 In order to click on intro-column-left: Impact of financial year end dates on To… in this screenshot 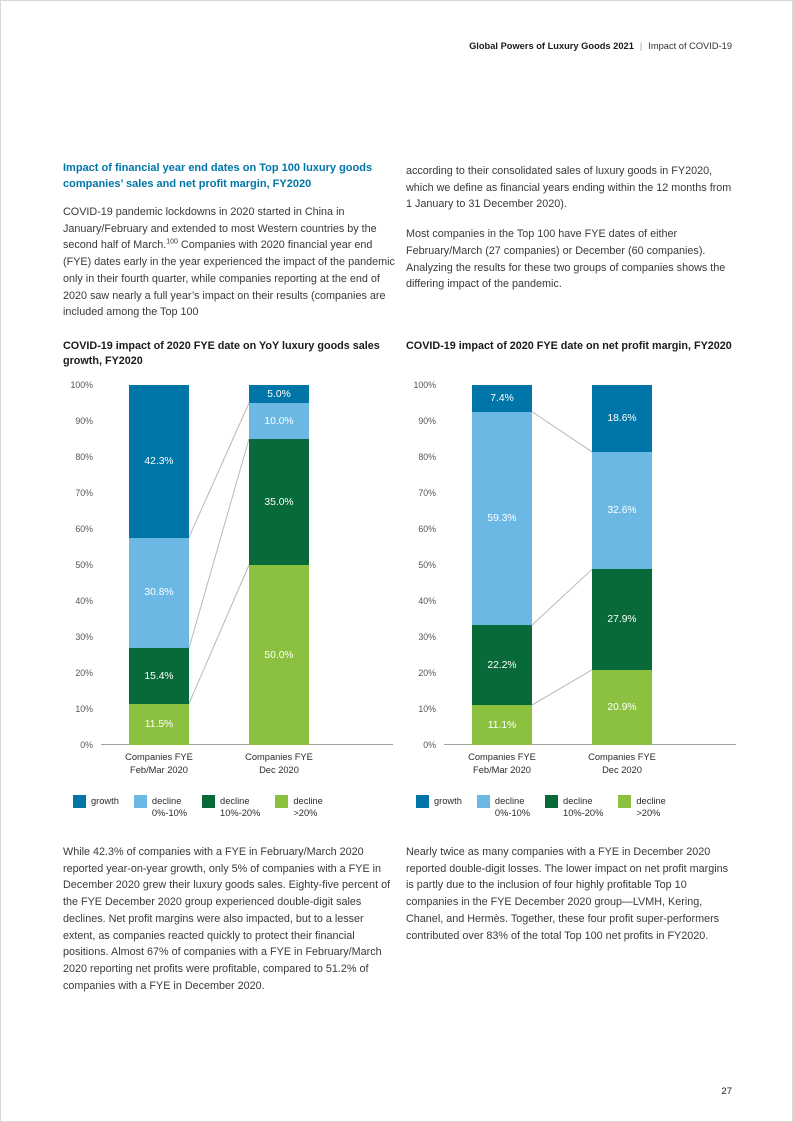, I will do `click(229, 247)`.